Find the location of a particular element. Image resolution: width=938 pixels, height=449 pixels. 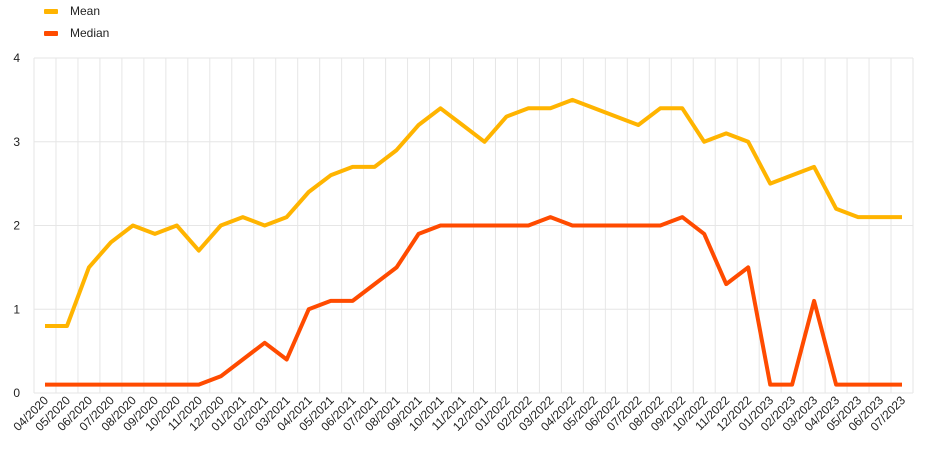

y-tick-label: 0 is located at coordinates (16, 393).